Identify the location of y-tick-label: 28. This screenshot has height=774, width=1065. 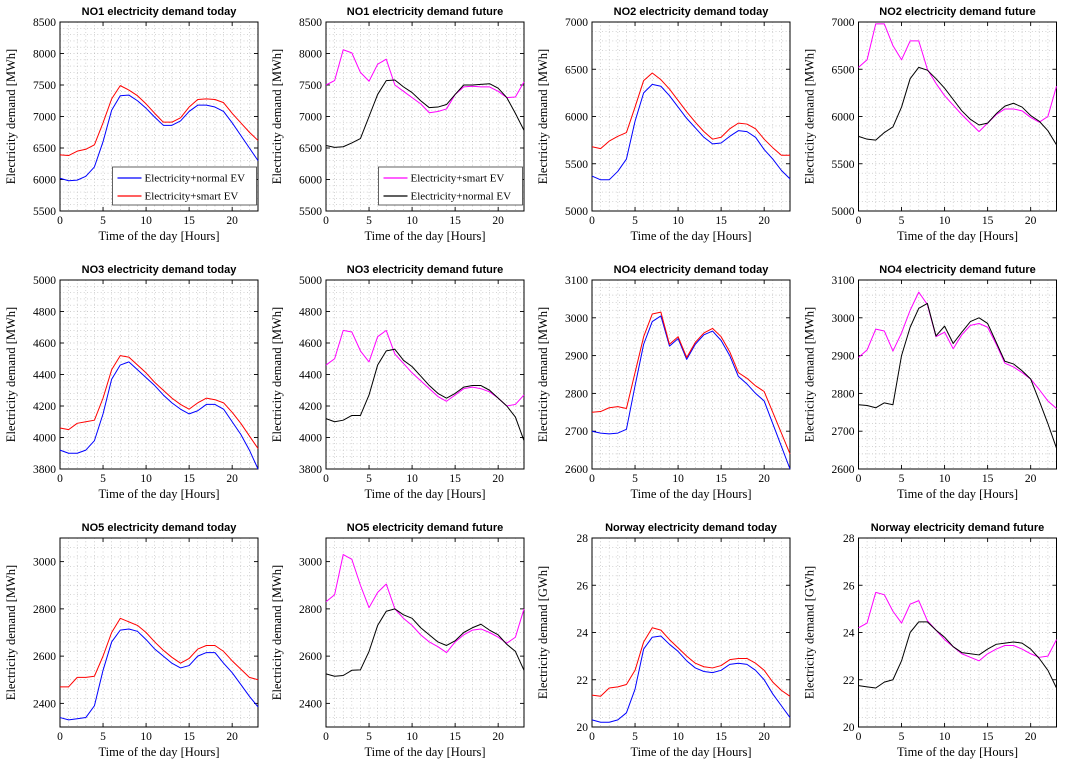
(849, 539).